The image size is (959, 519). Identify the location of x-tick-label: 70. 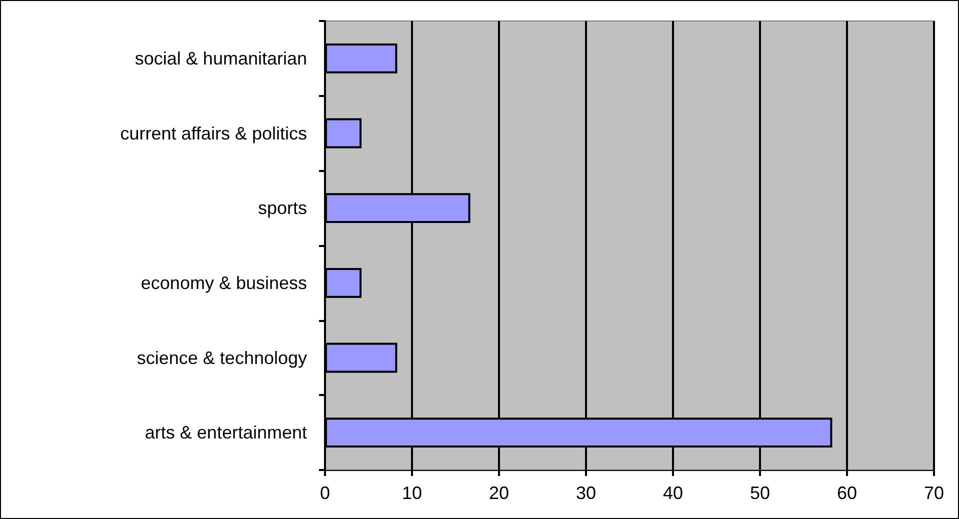
(934, 493).